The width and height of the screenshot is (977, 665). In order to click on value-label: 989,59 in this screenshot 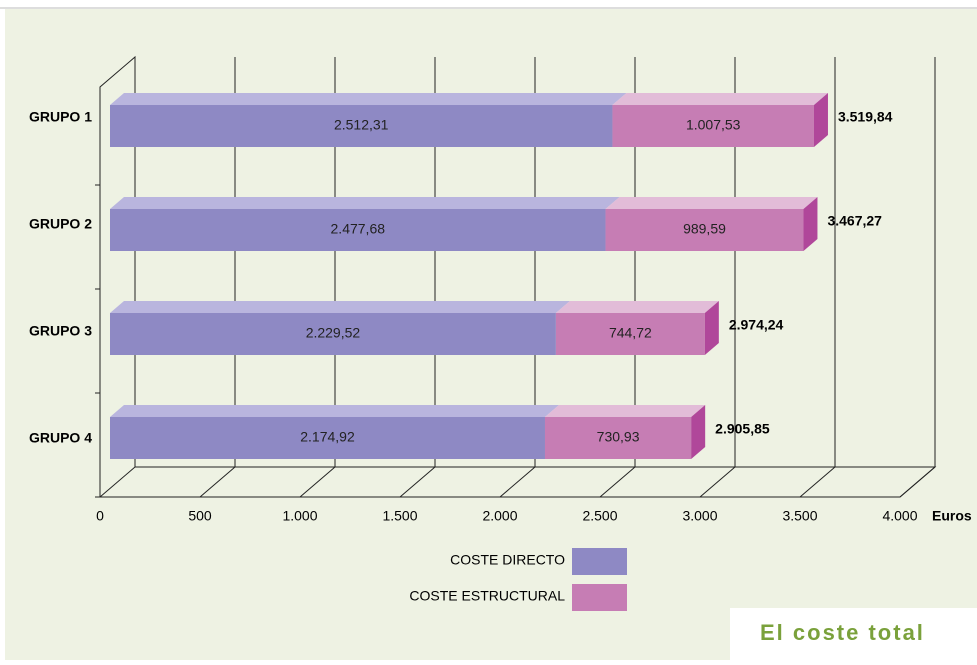, I will do `click(704, 229)`.